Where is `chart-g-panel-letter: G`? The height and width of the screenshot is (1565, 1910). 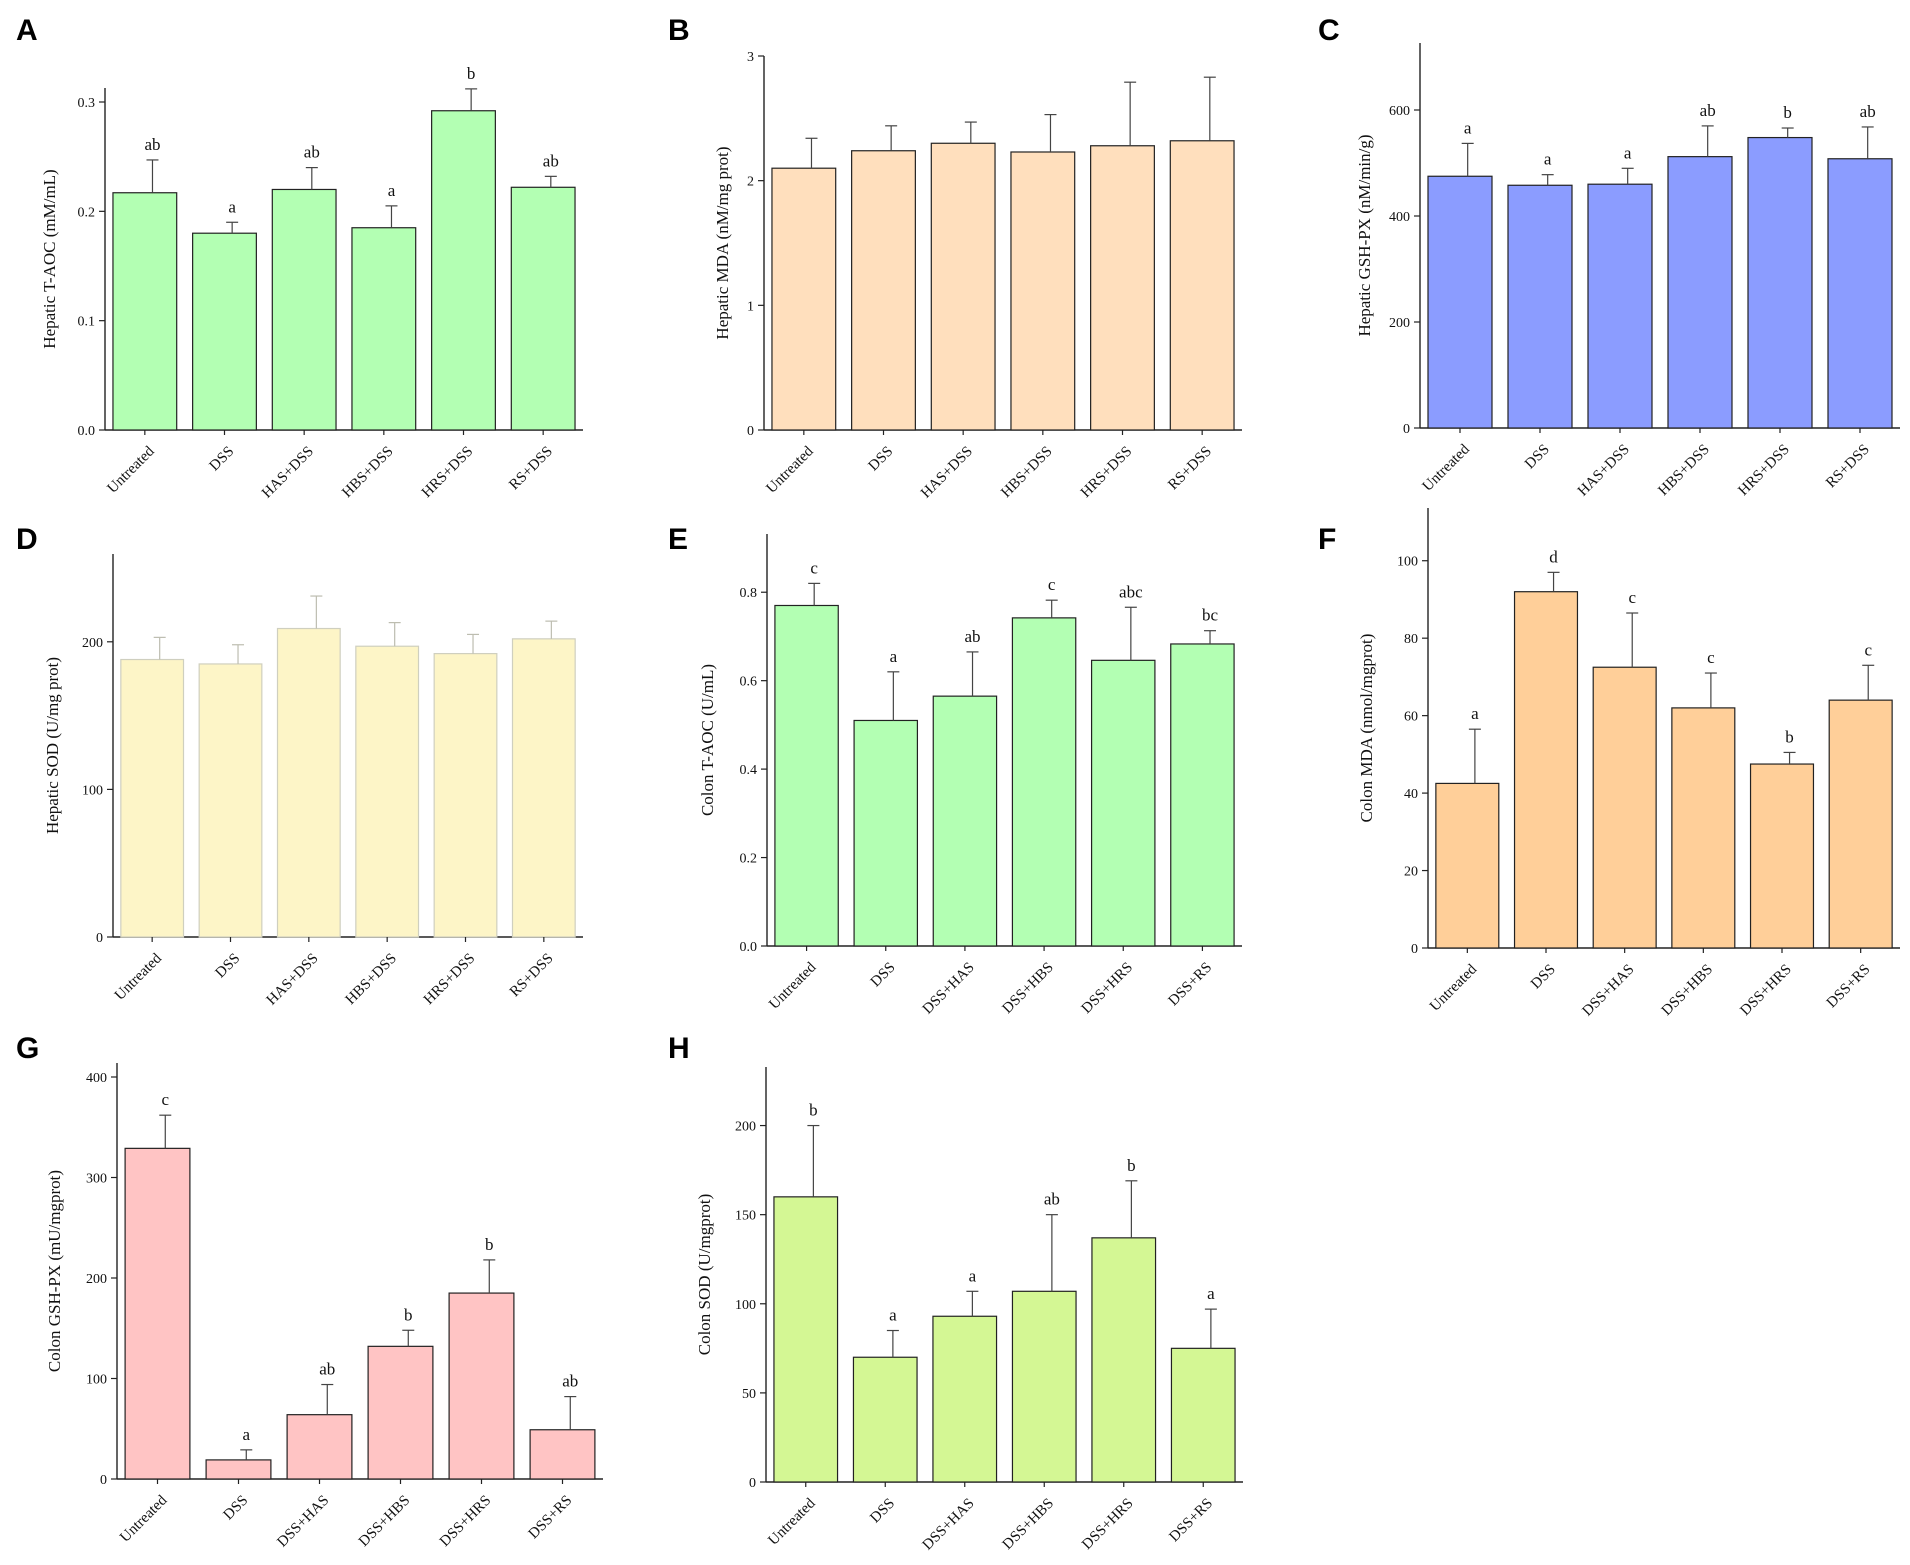
chart-g-panel-letter: G is located at coordinates (27, 1048).